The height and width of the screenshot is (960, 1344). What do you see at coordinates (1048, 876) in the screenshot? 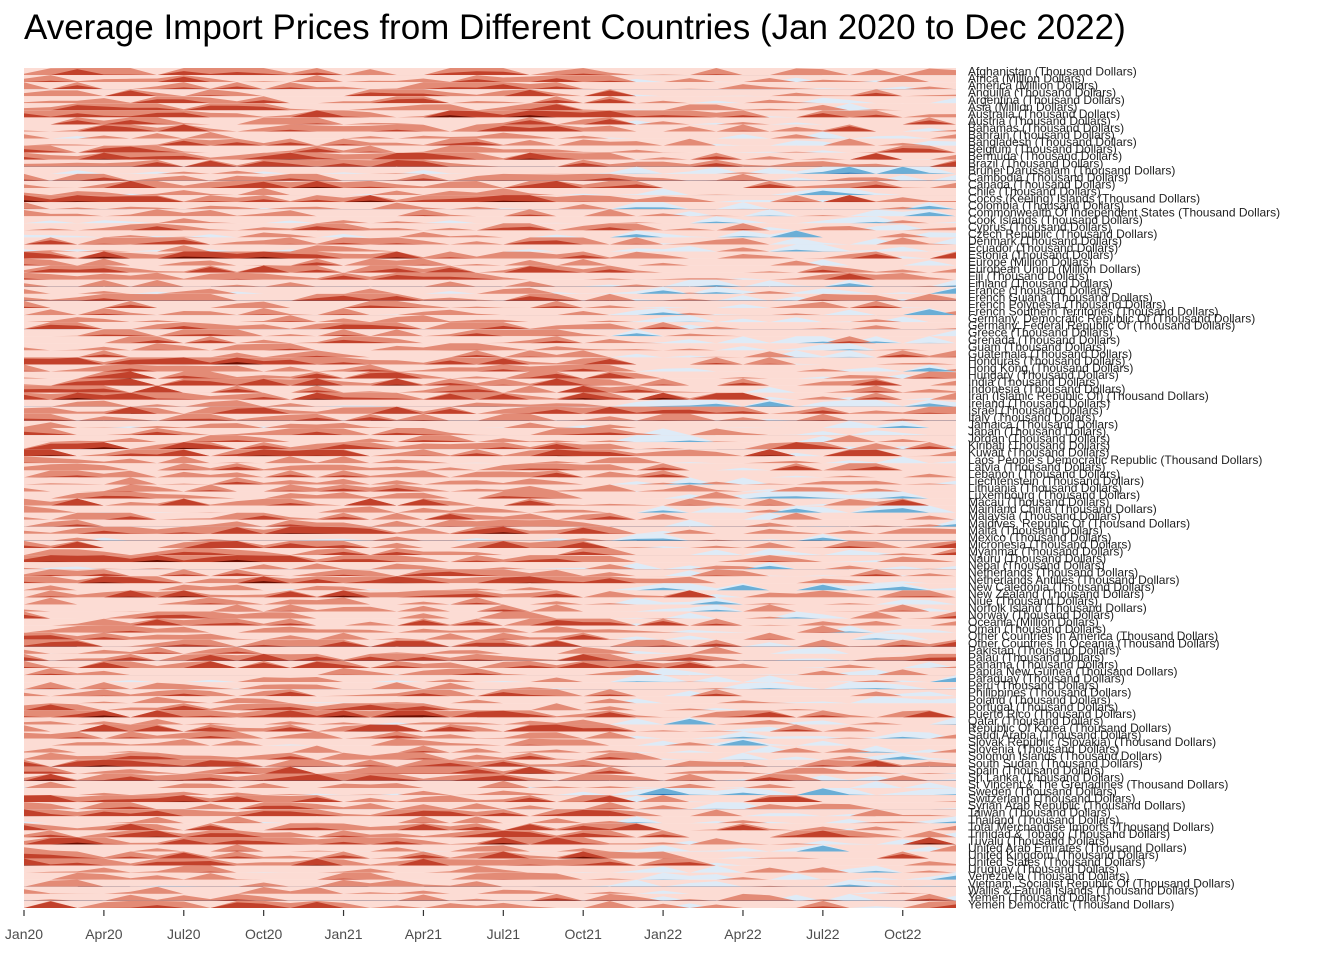
I see `row-label: Venezuela (Thousand Dollars)` at bounding box center [1048, 876].